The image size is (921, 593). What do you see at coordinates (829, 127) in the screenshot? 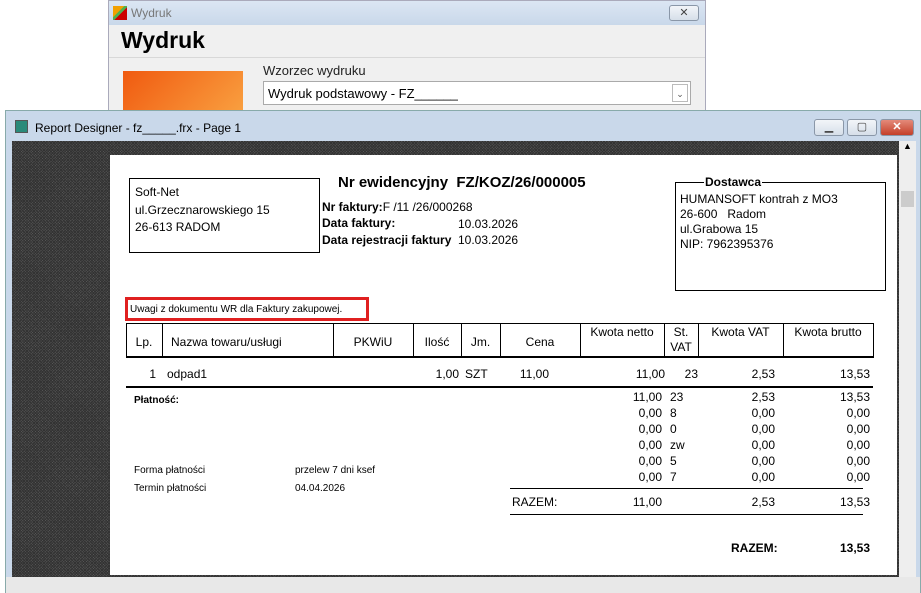
I see `minimize-button: ▁` at bounding box center [829, 127].